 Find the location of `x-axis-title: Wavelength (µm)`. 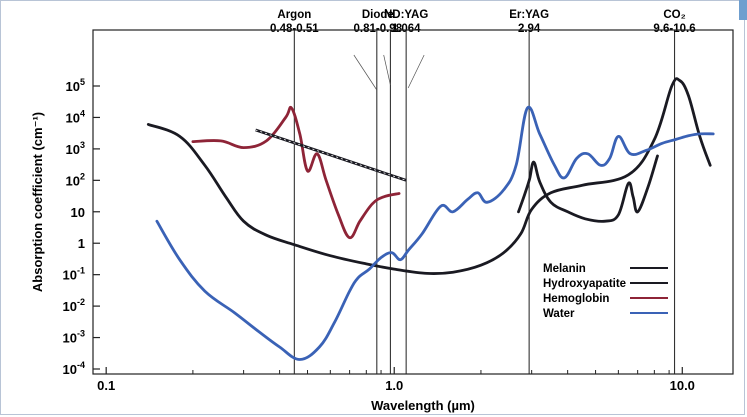

x-axis-title: Wavelength (µm) is located at coordinates (423, 405).